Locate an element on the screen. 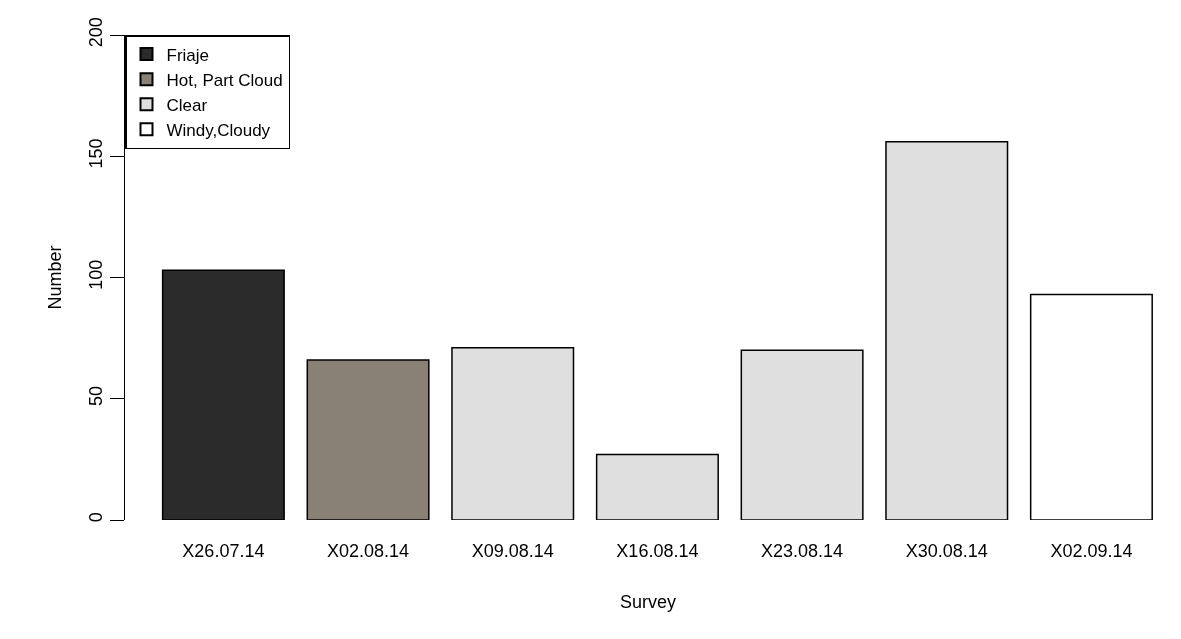 The width and height of the screenshot is (1181, 639). legend-label: Clear is located at coordinates (187, 105).